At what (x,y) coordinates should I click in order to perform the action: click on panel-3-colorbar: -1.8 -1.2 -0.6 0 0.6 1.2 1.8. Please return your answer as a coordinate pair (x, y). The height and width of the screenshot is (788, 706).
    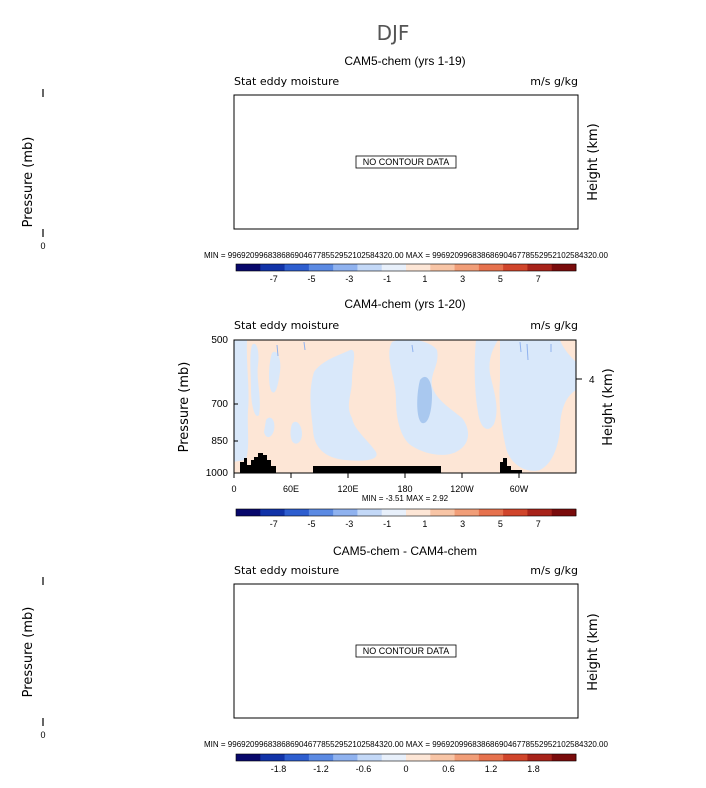
    Looking at the image, I should click on (406, 763).